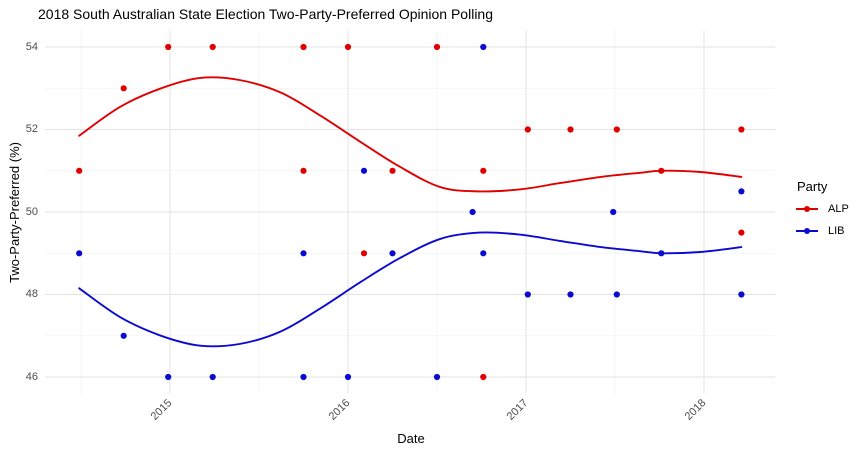  I want to click on legend-label: LIB, so click(836, 231).